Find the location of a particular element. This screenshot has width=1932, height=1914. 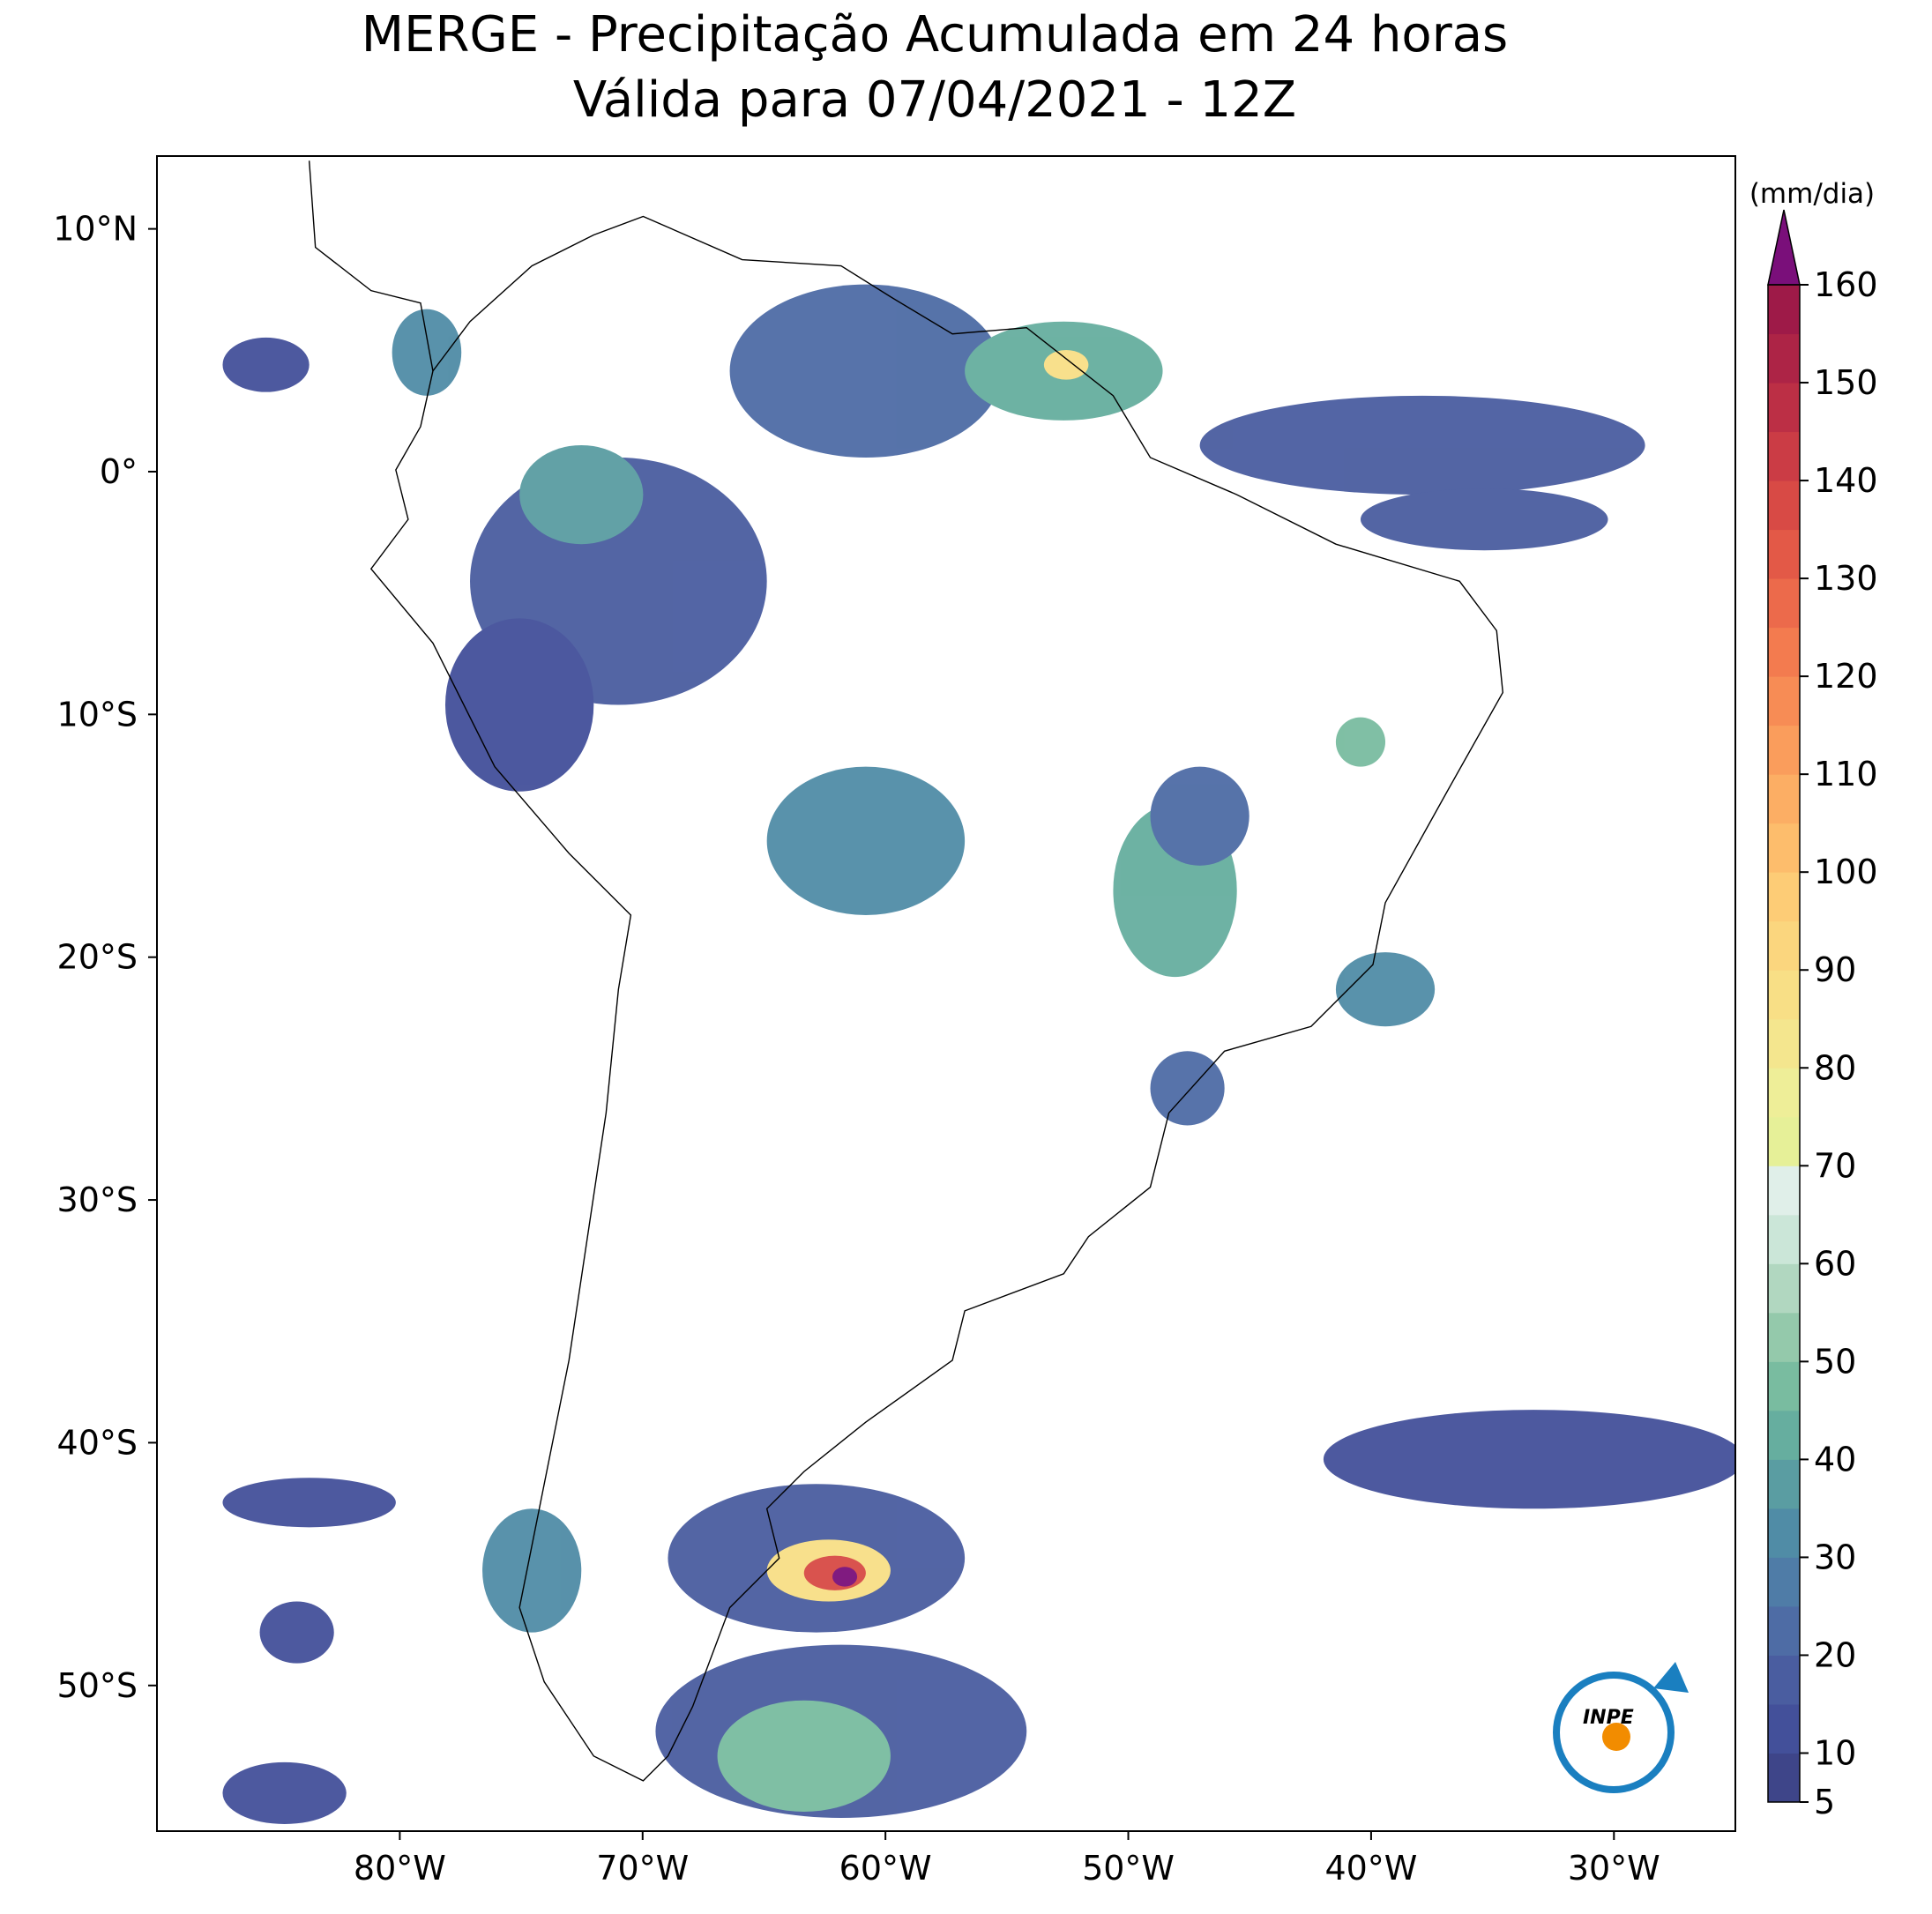

subtitle: Válida para 07/04/2021 - 12Z is located at coordinates (934, 100).